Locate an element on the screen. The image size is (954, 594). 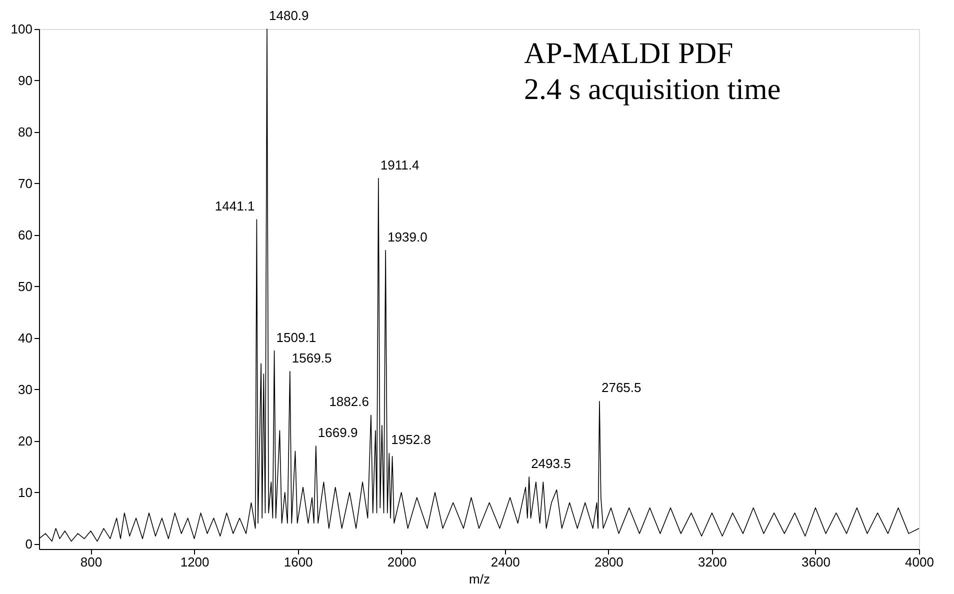
annotation: 2493.5 is located at coordinates (551, 463).